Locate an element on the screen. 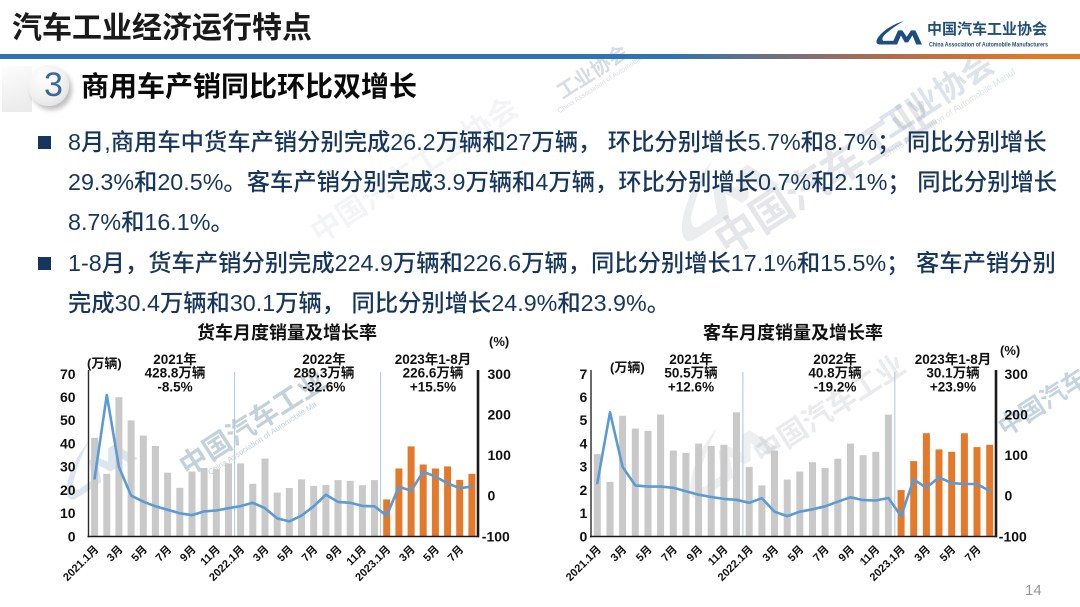 This screenshot has width=1080, height=607. svg-text: 50.5万辆 is located at coordinates (690, 373).